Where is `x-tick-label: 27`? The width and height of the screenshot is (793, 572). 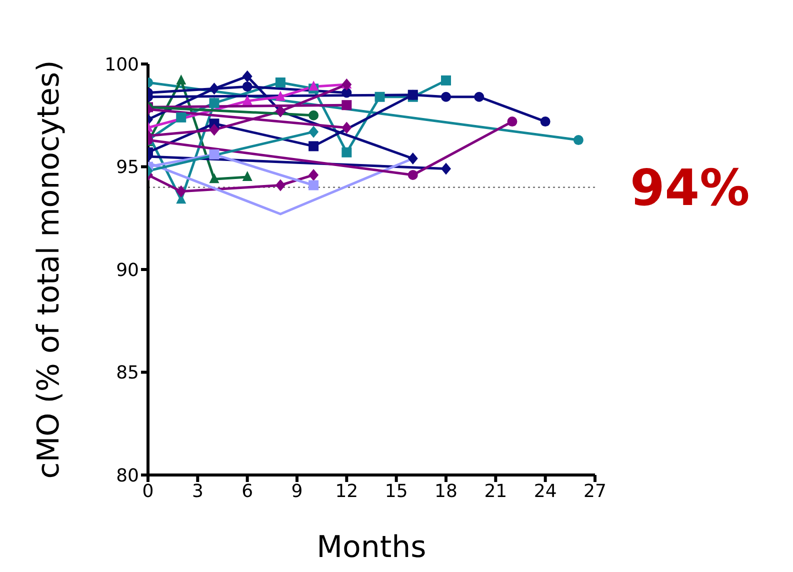
x-tick-label: 27 is located at coordinates (595, 491).